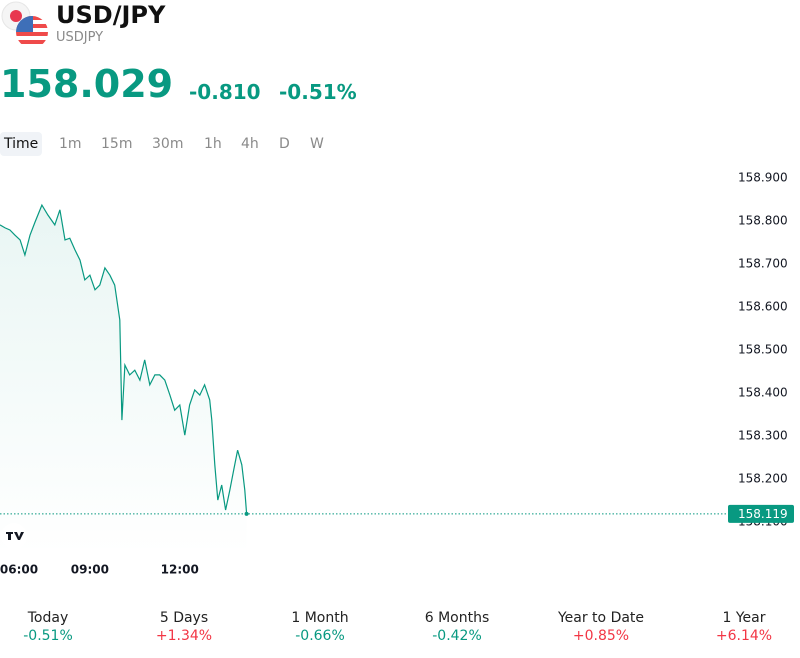 The image size is (800, 658). What do you see at coordinates (763, 178) in the screenshot?
I see `y-tick-label: 158.900` at bounding box center [763, 178].